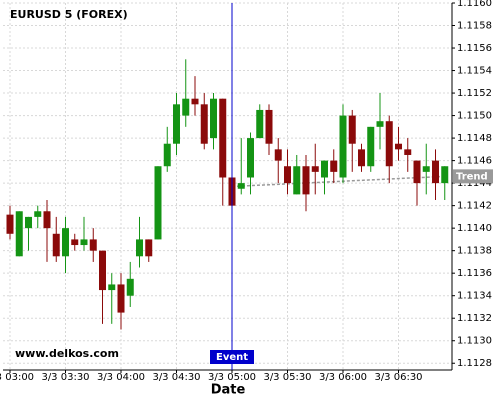 The width and height of the screenshot is (500, 400). What do you see at coordinates (474, 296) in the screenshot?
I see `y-tick-label: 1.1134` at bounding box center [474, 296].